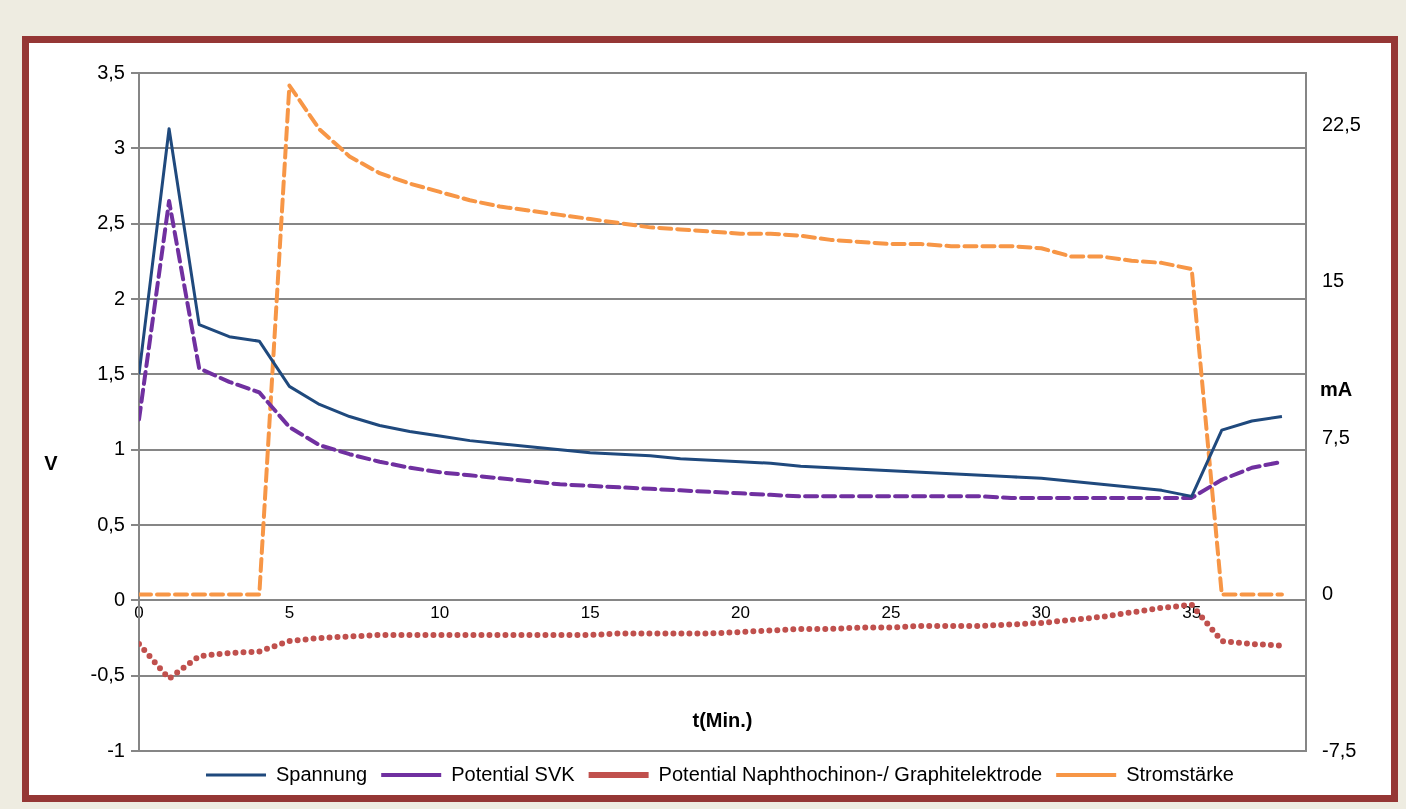 This screenshot has width=1406, height=809. What do you see at coordinates (111, 71) in the screenshot?
I see `y-tick-label: 3,5` at bounding box center [111, 71].